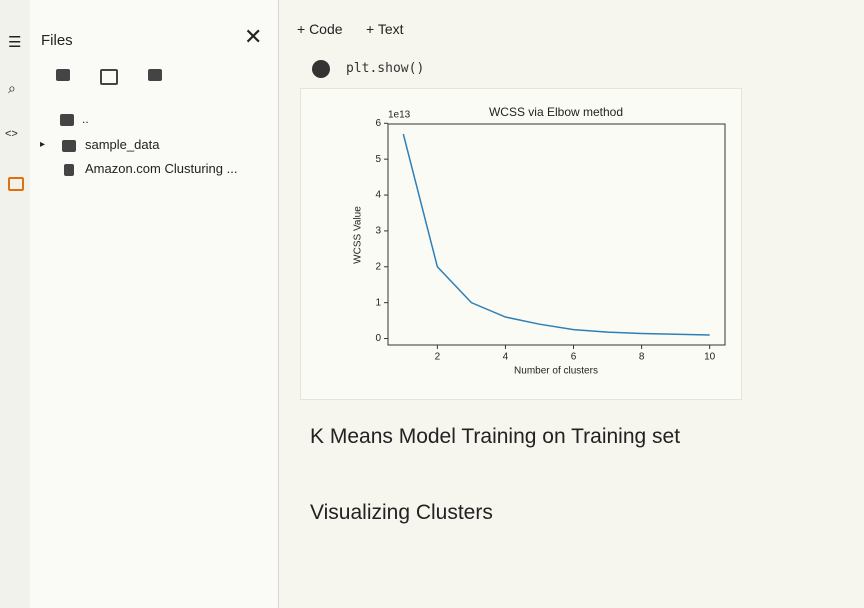  Describe the element at coordinates (401, 512) in the screenshot. I see `markdown-heading: Visualizing Clusters` at that location.